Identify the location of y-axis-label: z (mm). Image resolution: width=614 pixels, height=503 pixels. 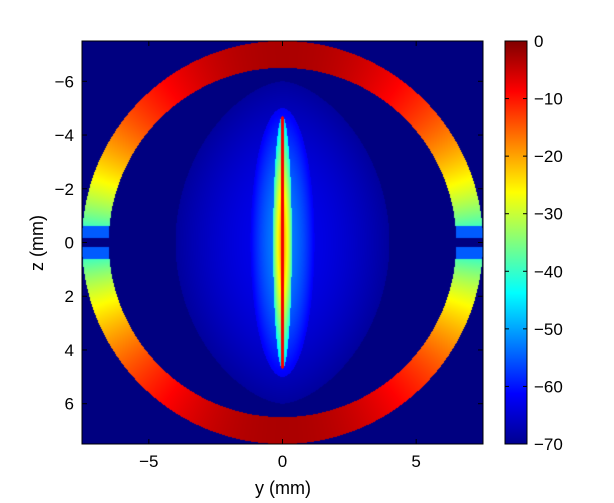
(37, 243).